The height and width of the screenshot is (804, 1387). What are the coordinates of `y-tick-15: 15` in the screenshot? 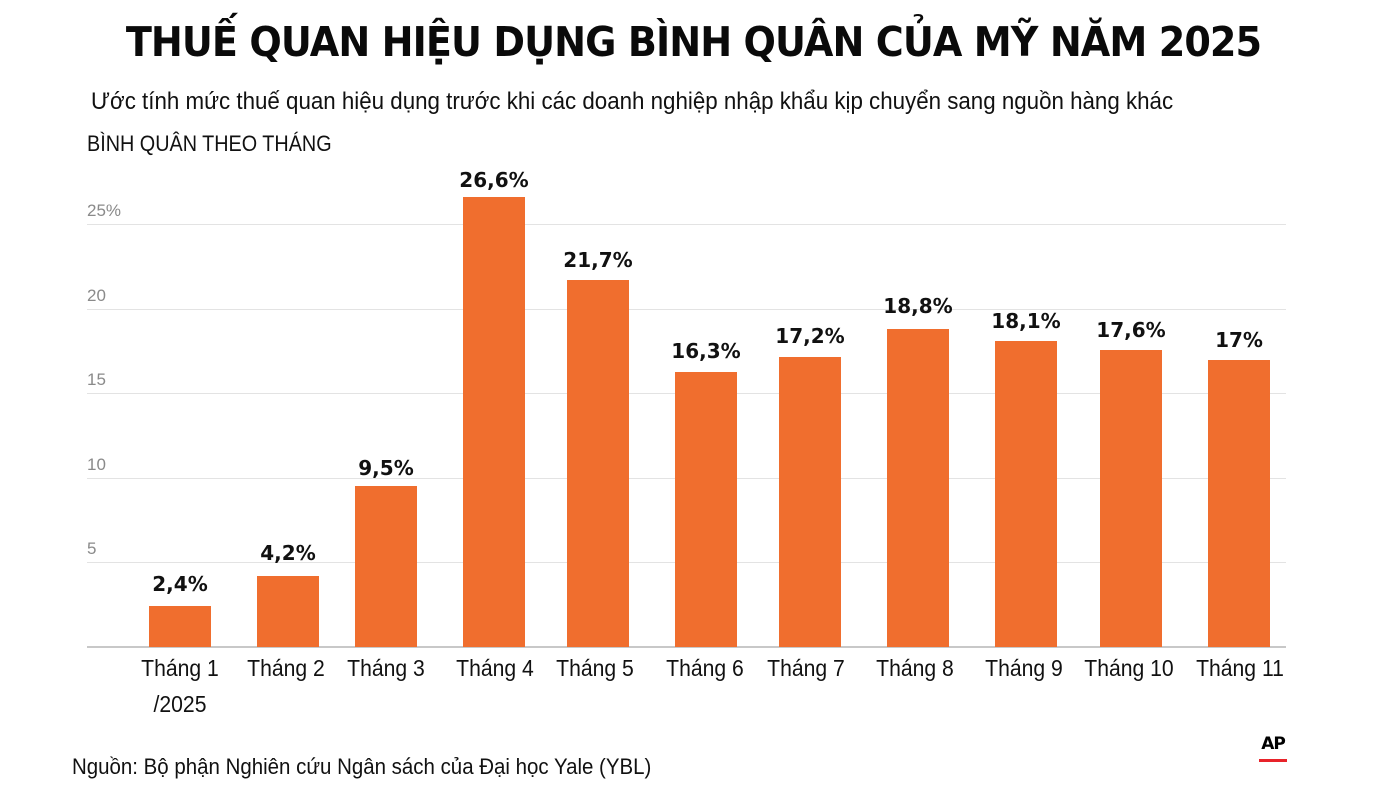 It's located at (96, 379).